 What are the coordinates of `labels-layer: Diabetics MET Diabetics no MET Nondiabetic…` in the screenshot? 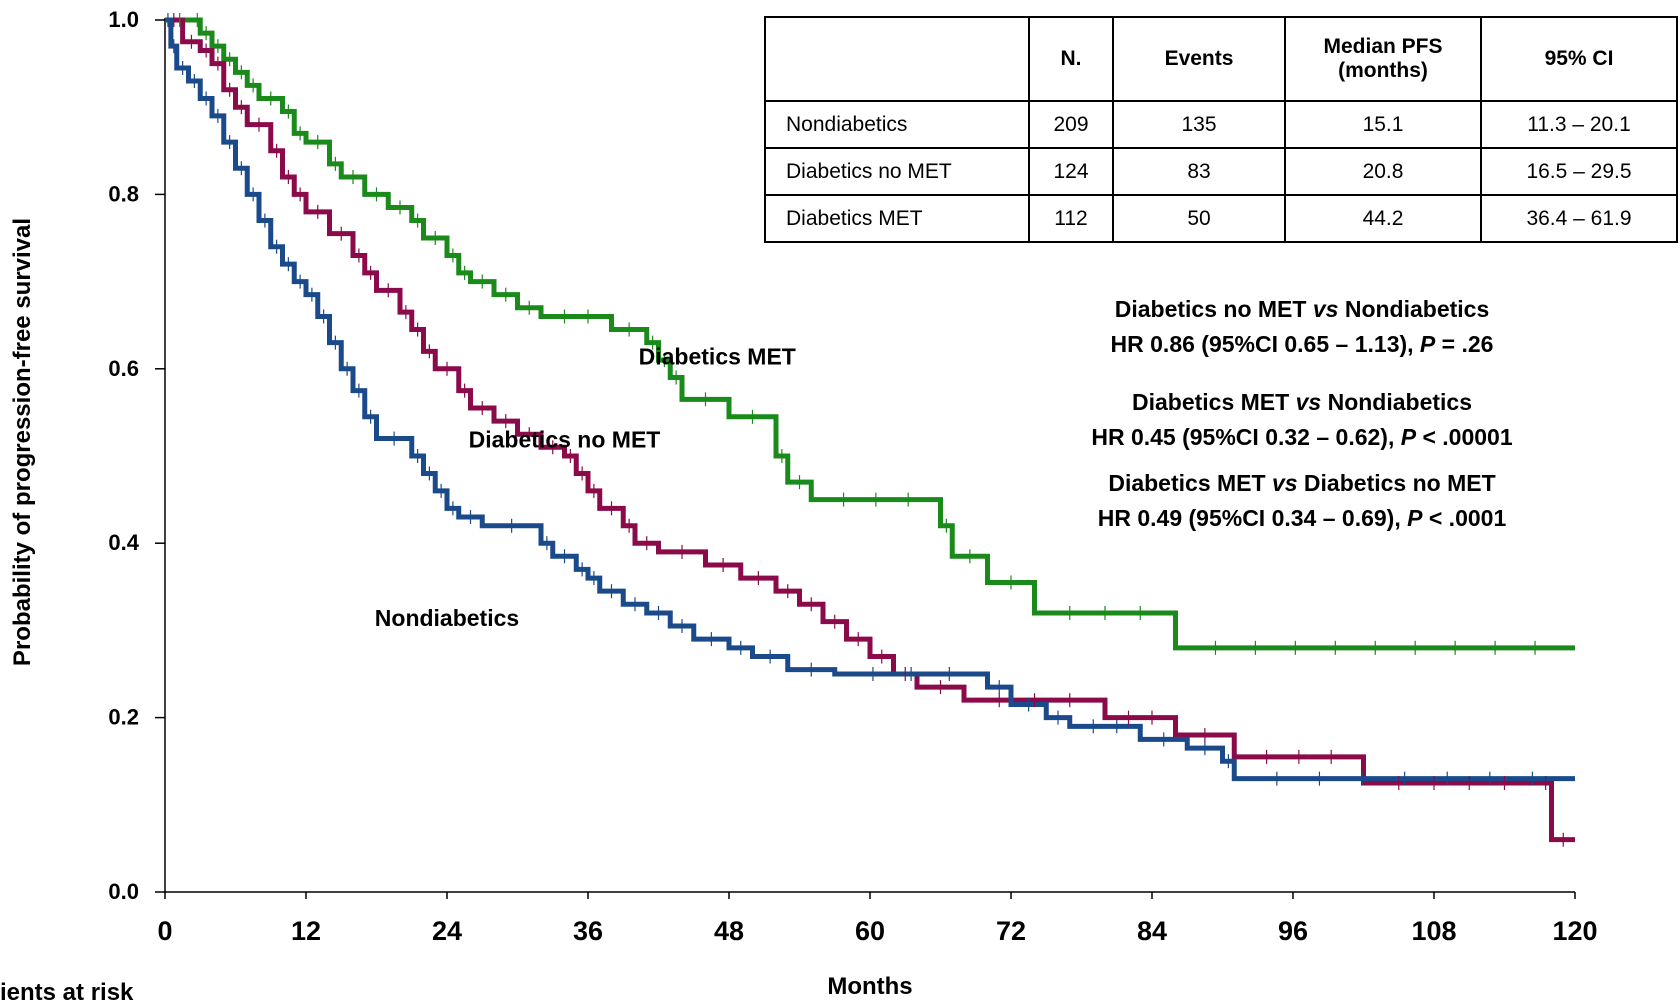 It's located at (585, 487).